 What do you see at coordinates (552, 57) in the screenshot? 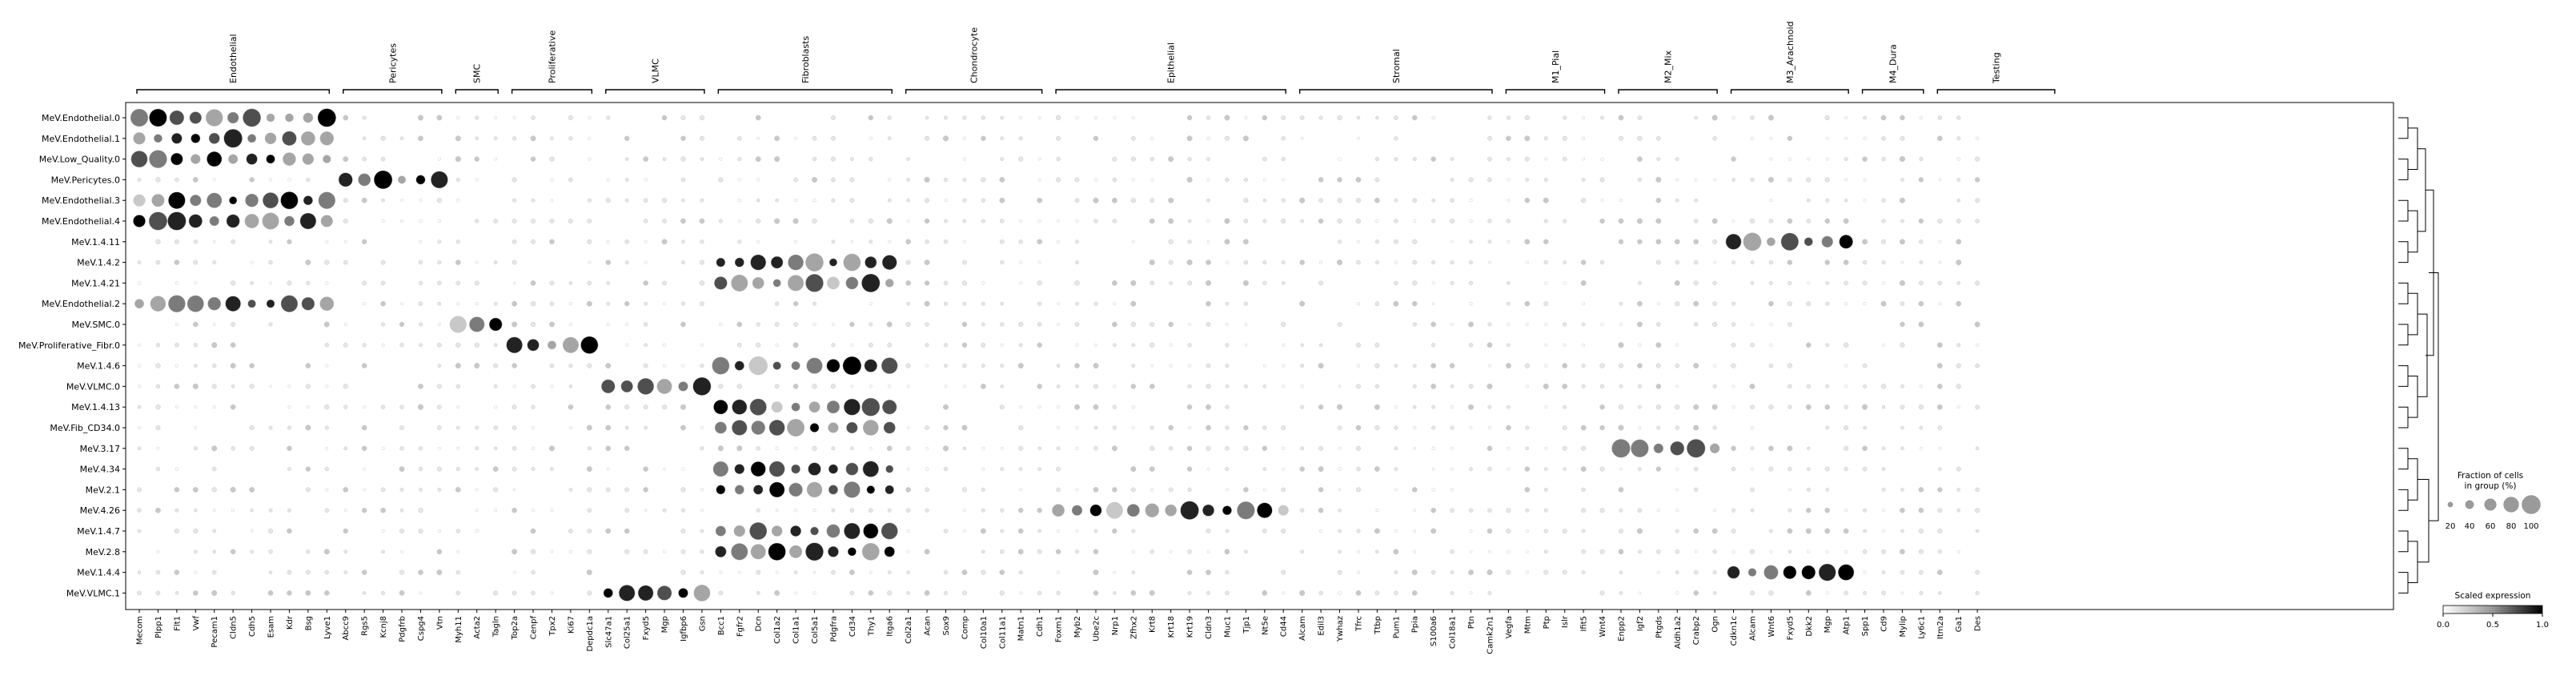
I see `group-label-3: Proliferative` at bounding box center [552, 57].